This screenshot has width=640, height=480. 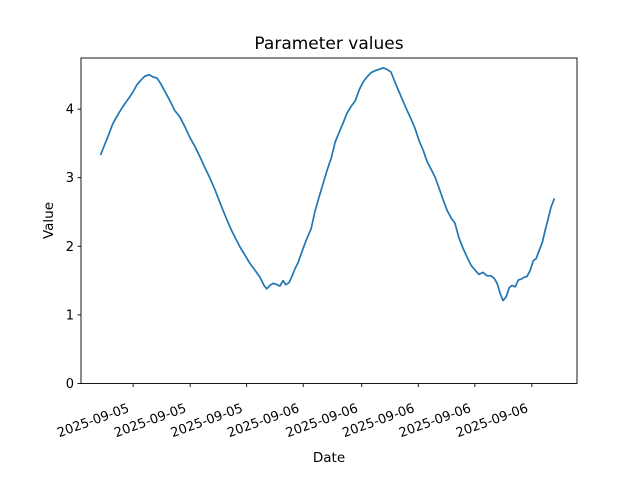 What do you see at coordinates (70, 110) in the screenshot?
I see `y-tick-label: 4` at bounding box center [70, 110].